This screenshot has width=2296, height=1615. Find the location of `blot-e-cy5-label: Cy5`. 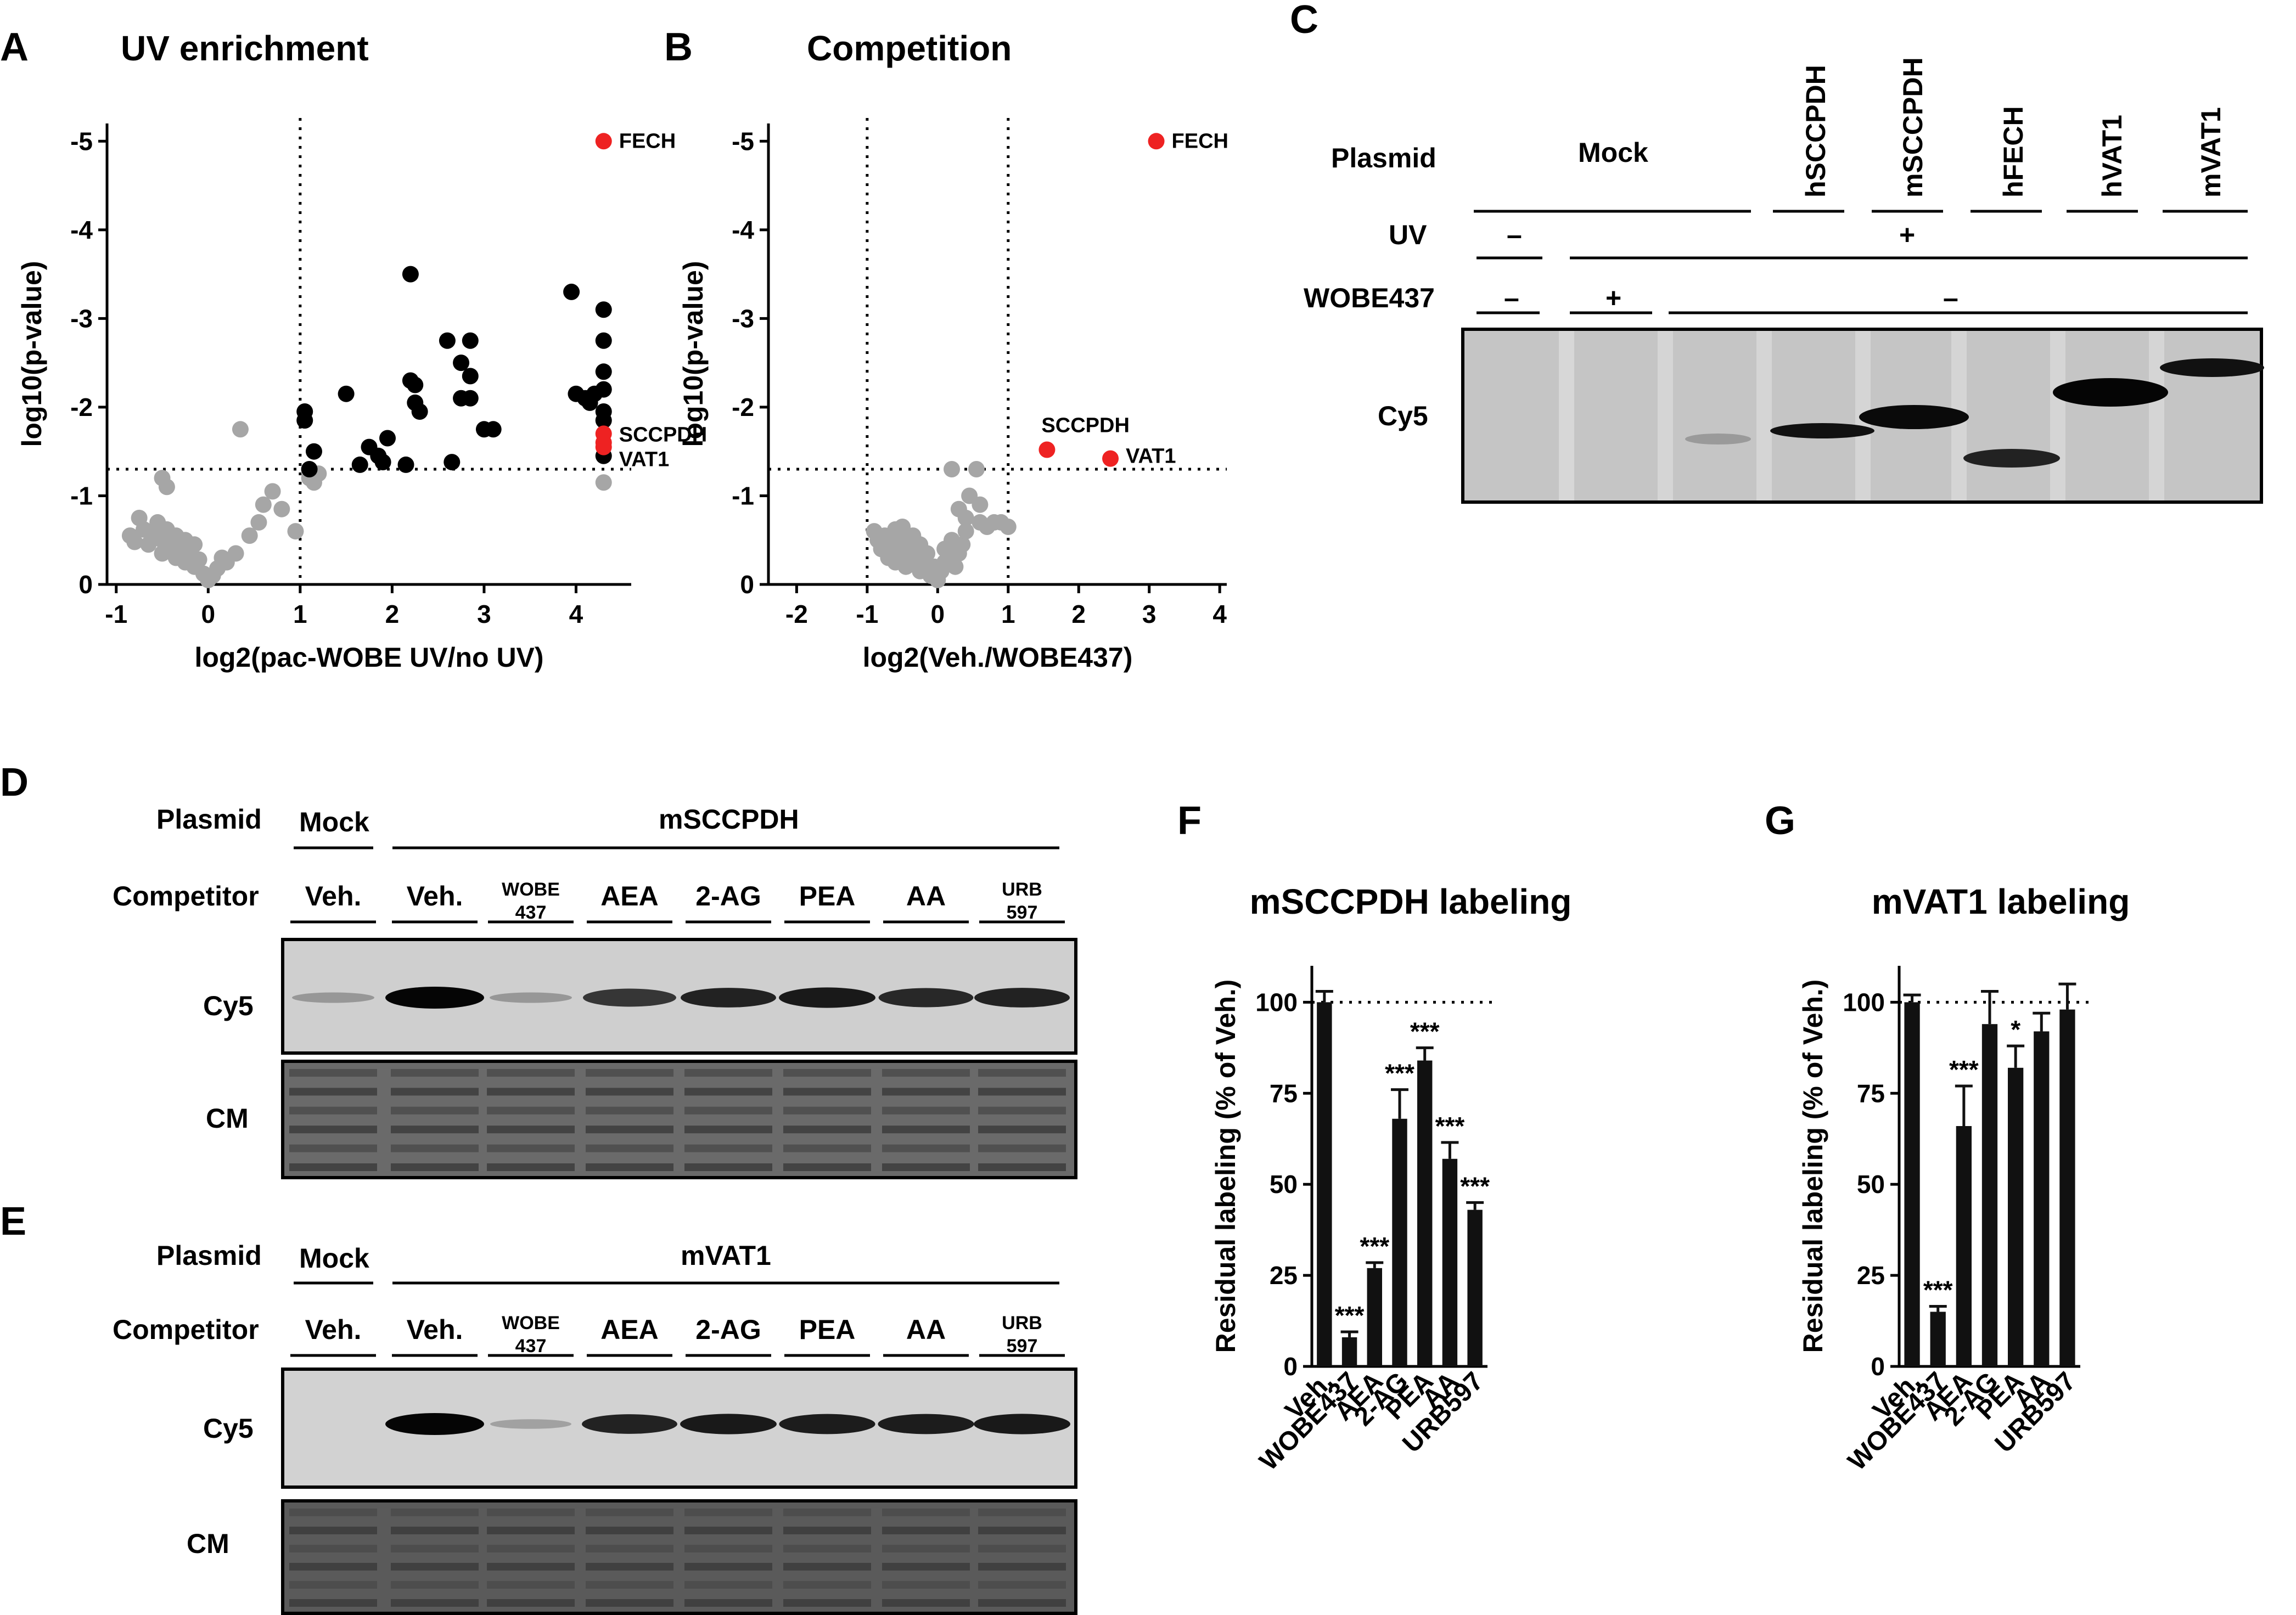

blot-e-cy5-label: Cy5 is located at coordinates (228, 1429).